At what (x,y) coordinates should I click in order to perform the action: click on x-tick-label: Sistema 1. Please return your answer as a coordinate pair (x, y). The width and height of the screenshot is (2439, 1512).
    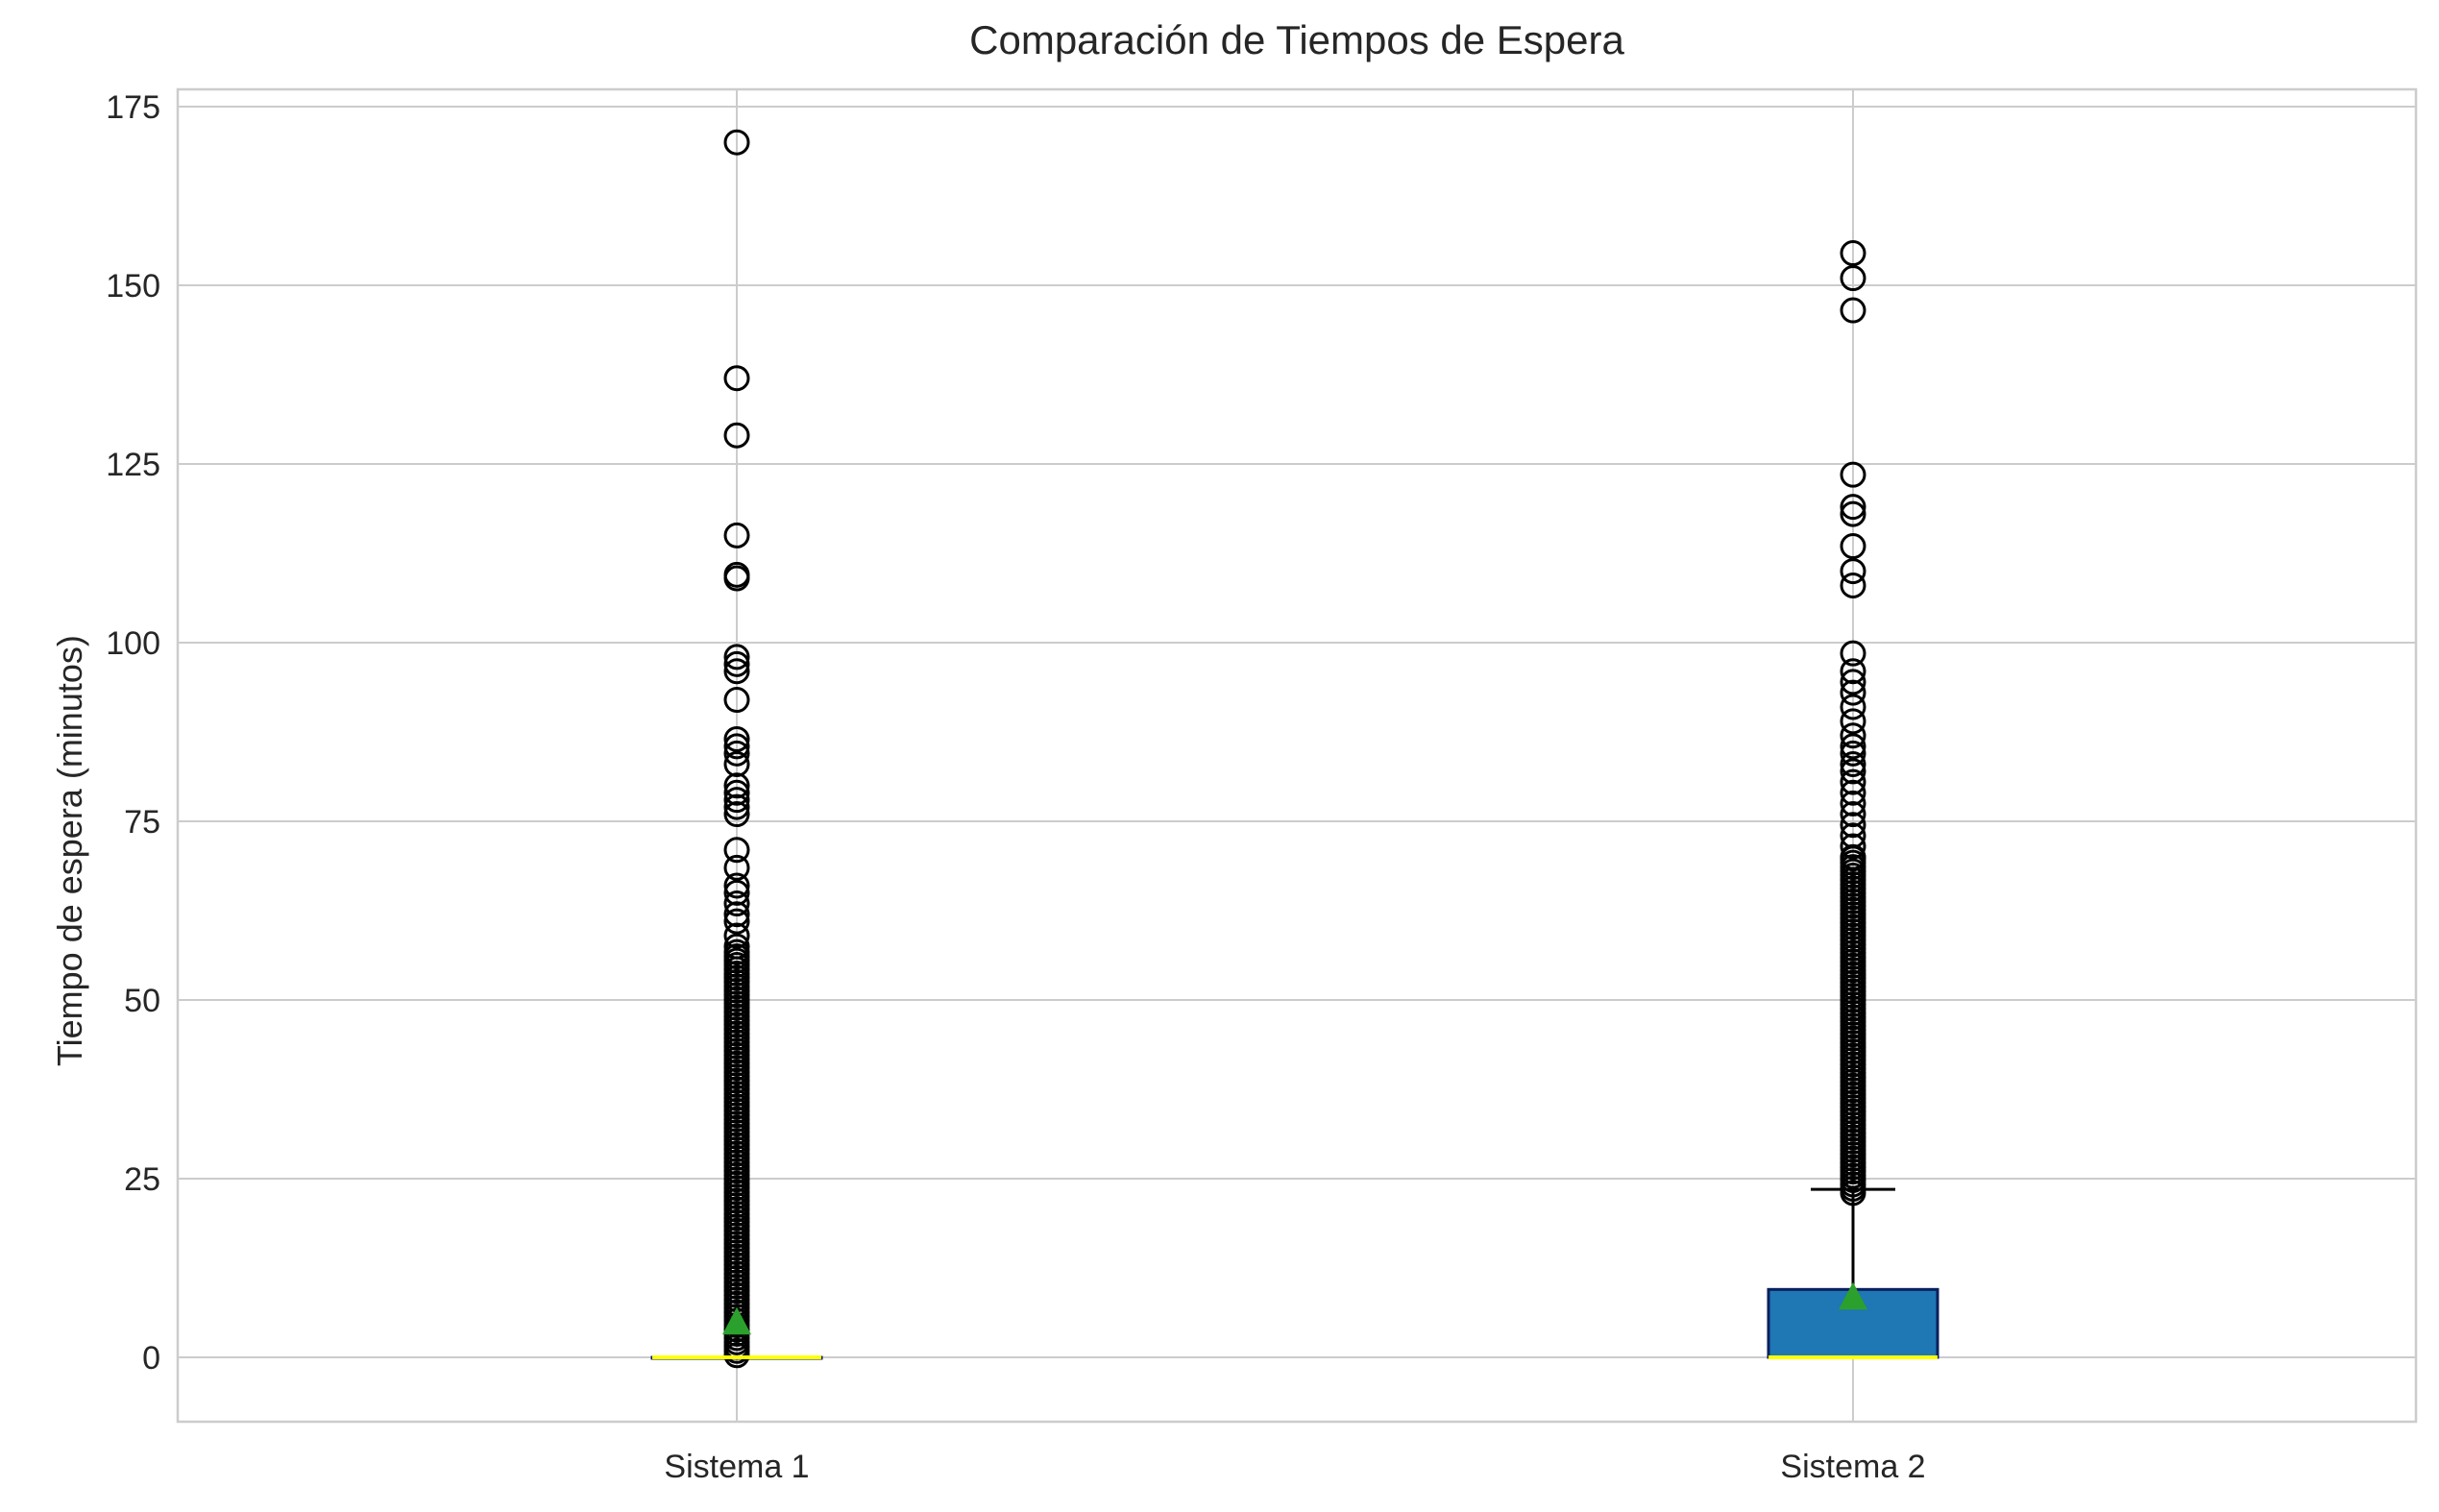
    Looking at the image, I should click on (737, 1467).